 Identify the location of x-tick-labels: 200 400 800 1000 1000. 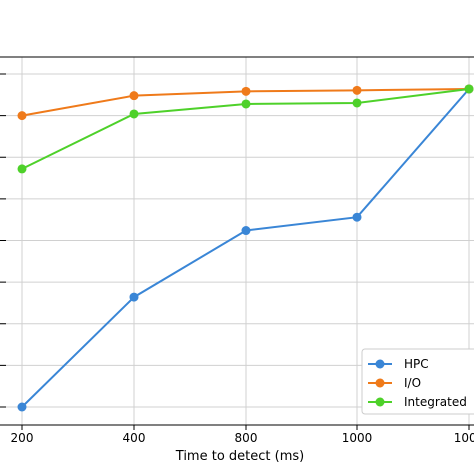
(242, 435).